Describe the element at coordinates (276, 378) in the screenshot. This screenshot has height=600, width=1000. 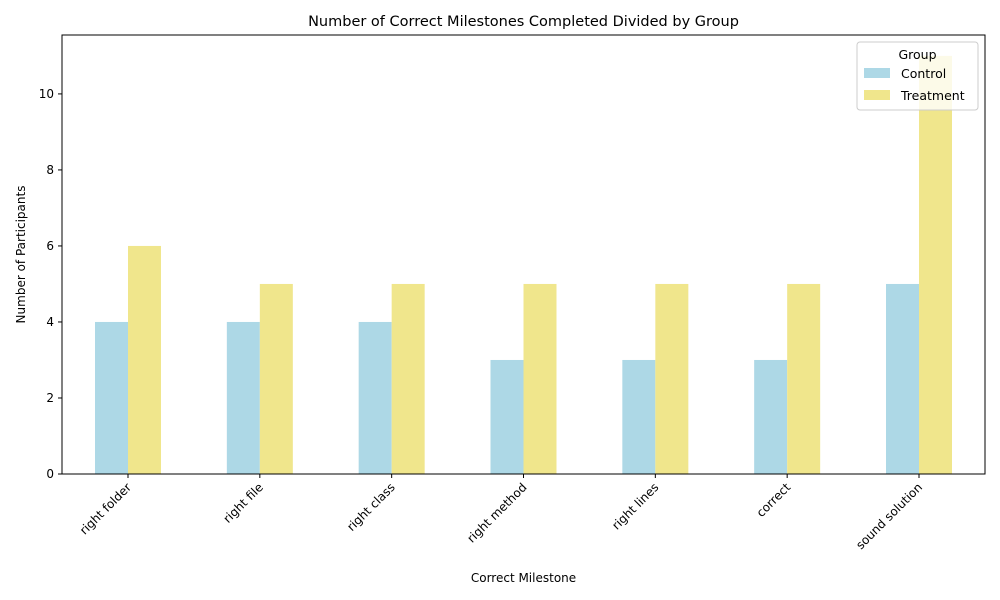
I see `bar-treatment-right-file` at that location.